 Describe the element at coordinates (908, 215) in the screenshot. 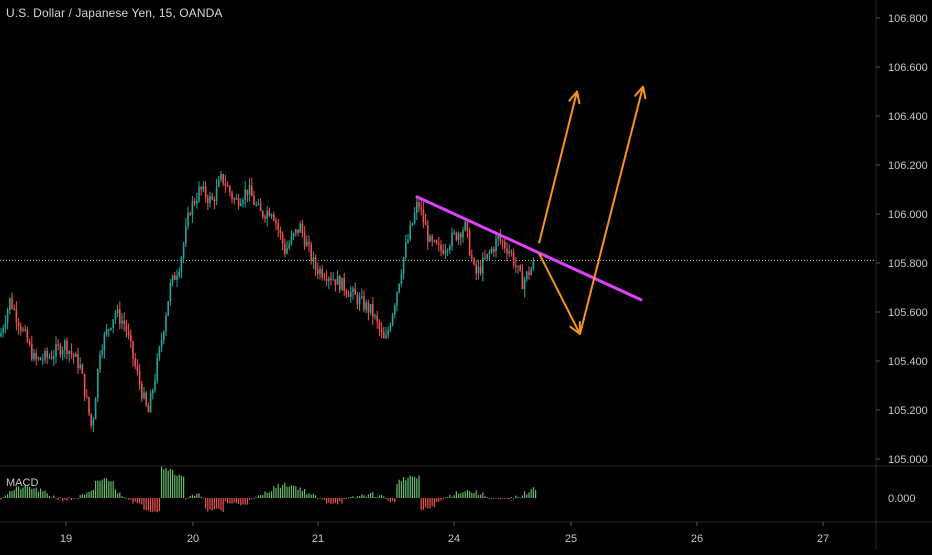

I see `price-axis-label: 106.000` at that location.